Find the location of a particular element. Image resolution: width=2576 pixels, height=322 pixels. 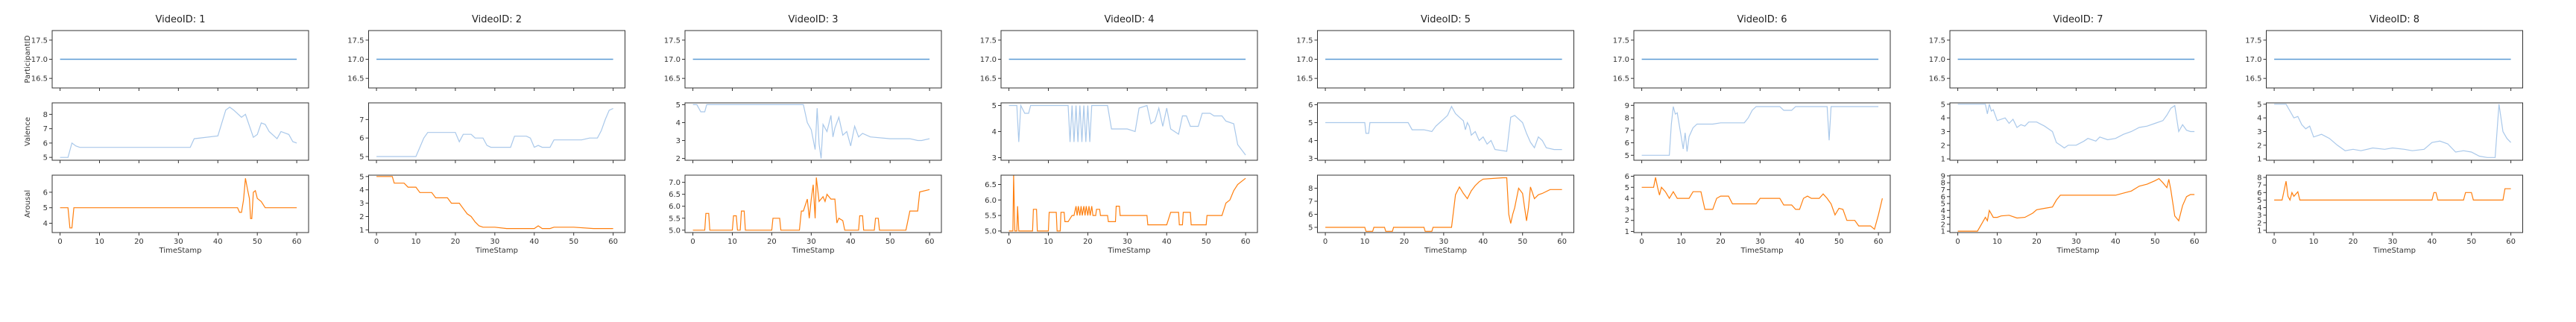

valence-axes: 3 4 5 is located at coordinates (1125, 132).